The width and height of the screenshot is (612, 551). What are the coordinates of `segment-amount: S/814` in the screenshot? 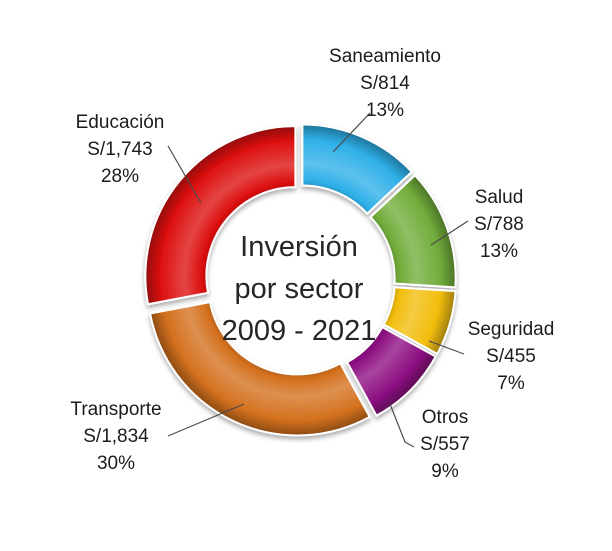 It's located at (385, 83).